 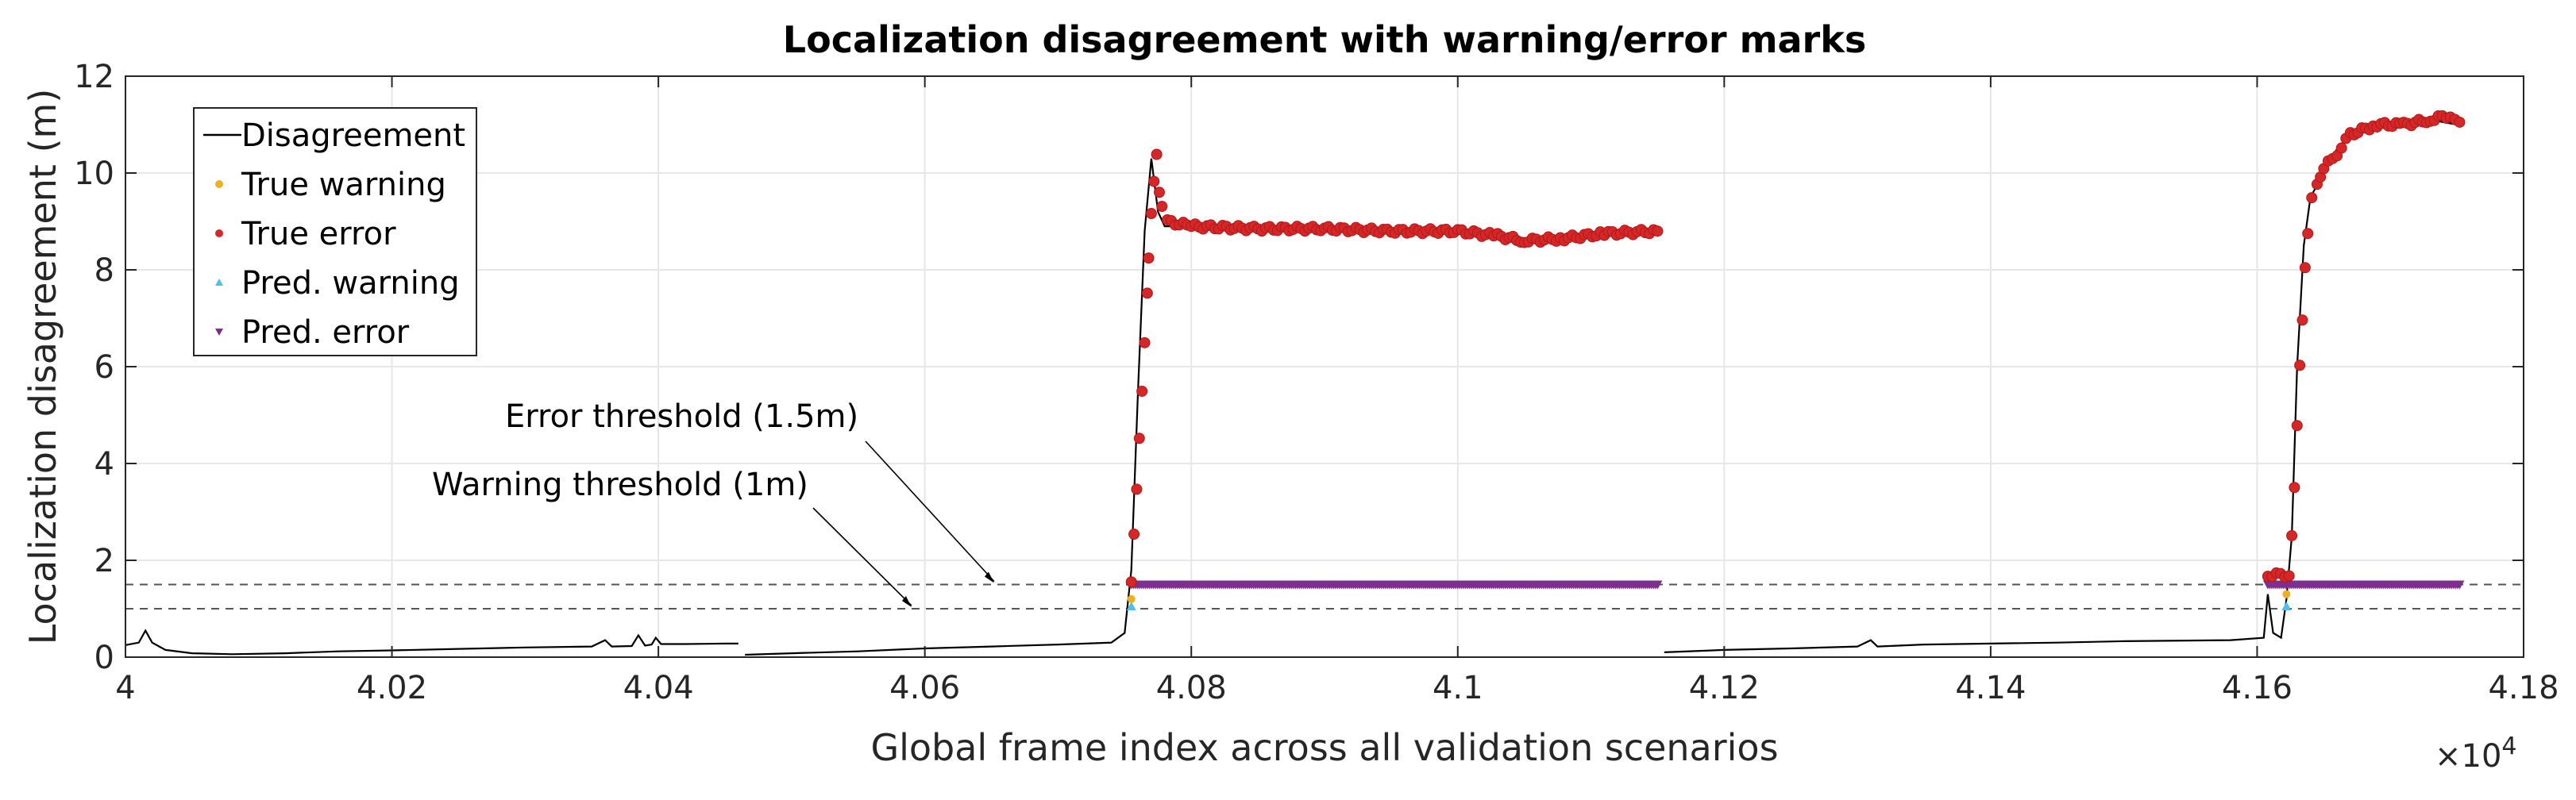 I want to click on legend-label: True warning, so click(x=343, y=185).